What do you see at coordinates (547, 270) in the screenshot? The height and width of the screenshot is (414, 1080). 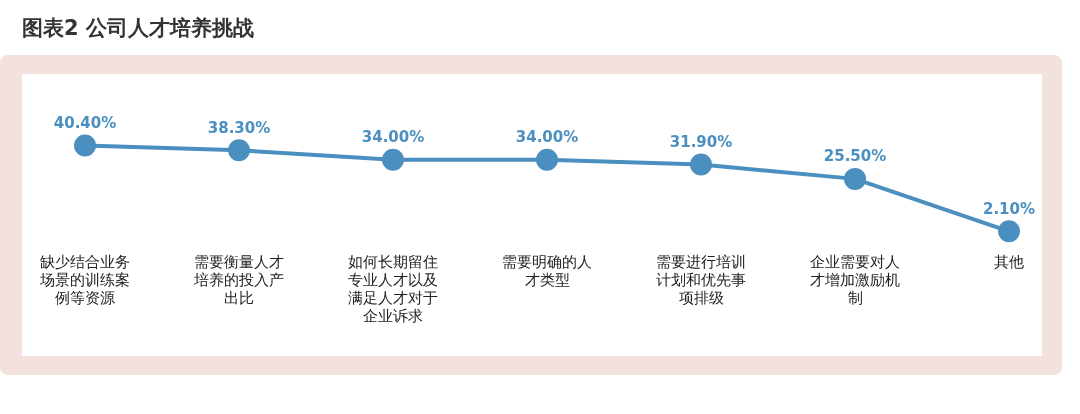 I see `x-tick-label: 需要明确的人才类型` at bounding box center [547, 270].